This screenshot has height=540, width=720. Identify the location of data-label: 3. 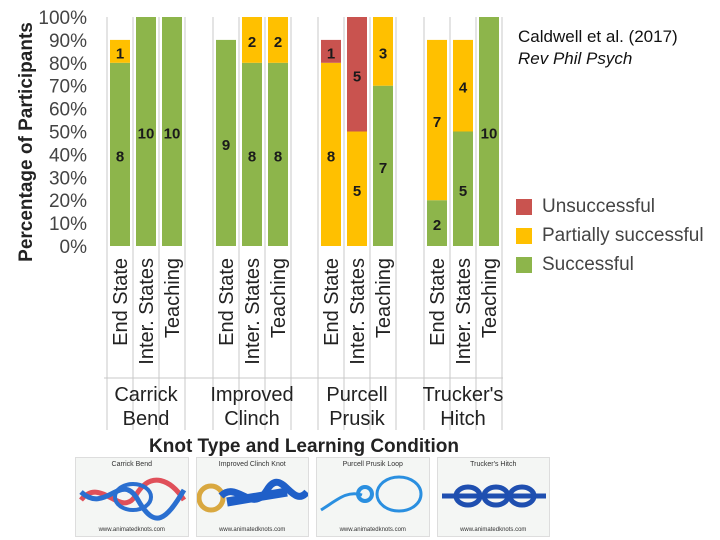
(383, 53).